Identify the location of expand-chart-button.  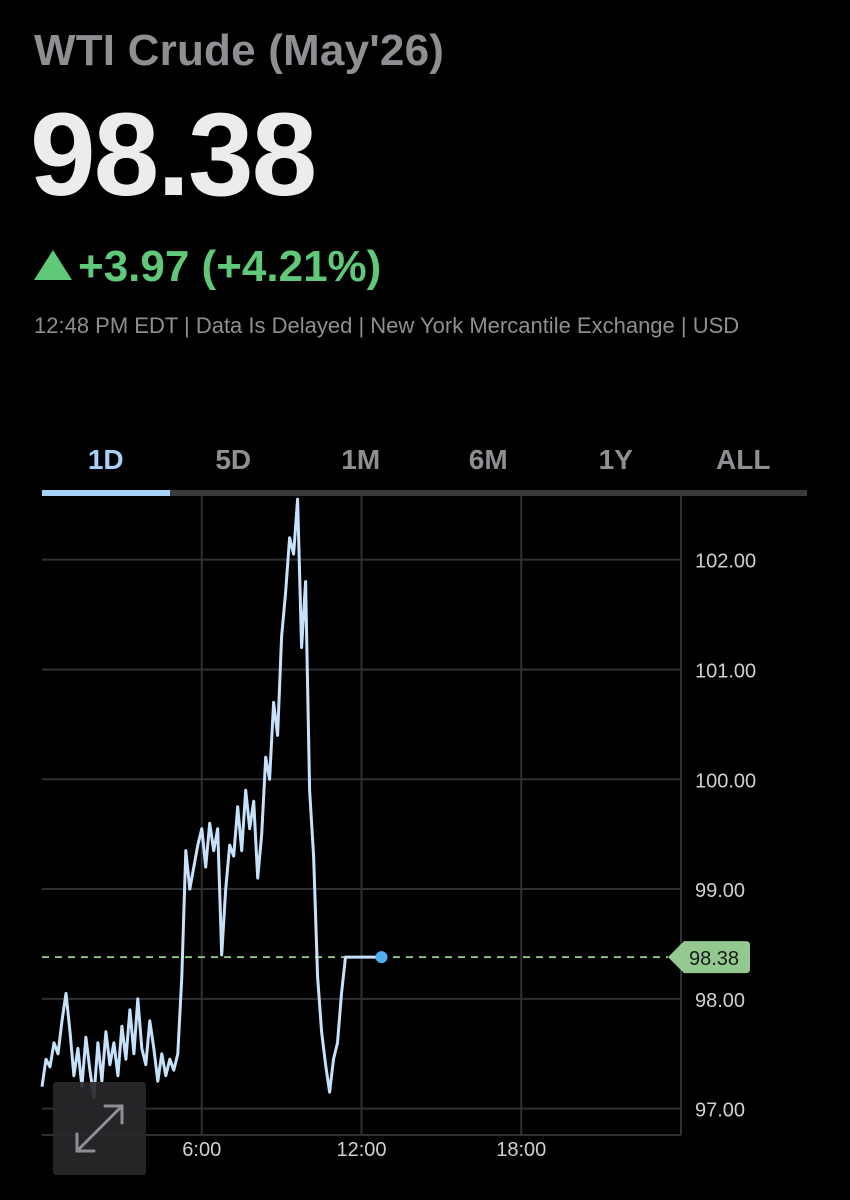
(99, 1128).